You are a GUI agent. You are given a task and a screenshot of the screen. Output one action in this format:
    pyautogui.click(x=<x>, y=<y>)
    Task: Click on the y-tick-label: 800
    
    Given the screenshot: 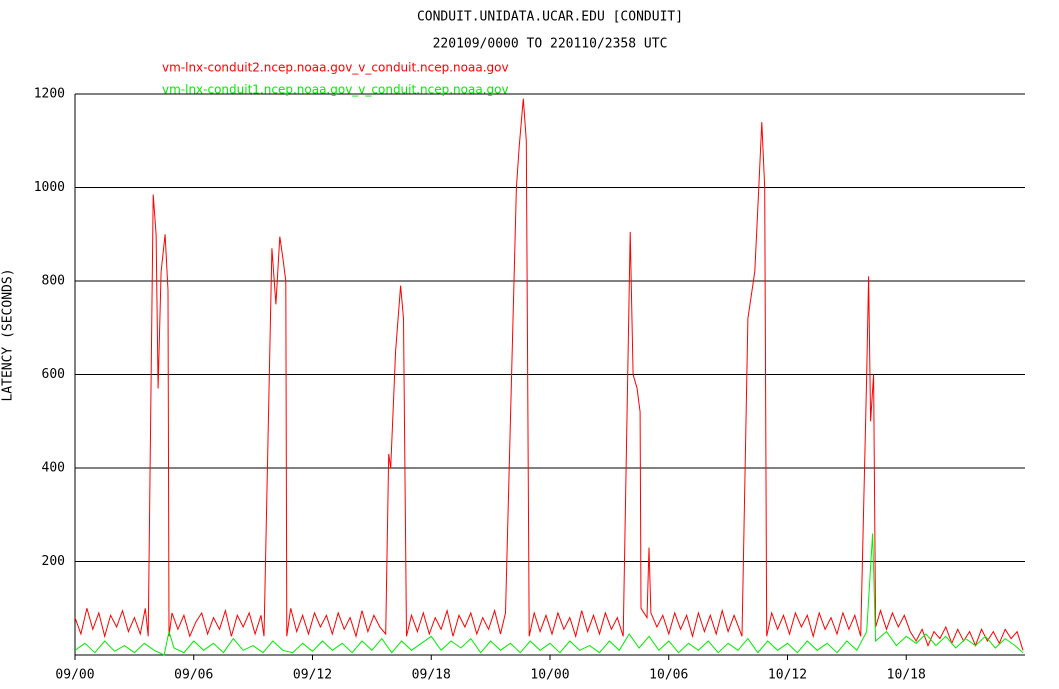 What is the action you would take?
    pyautogui.click(x=53, y=281)
    